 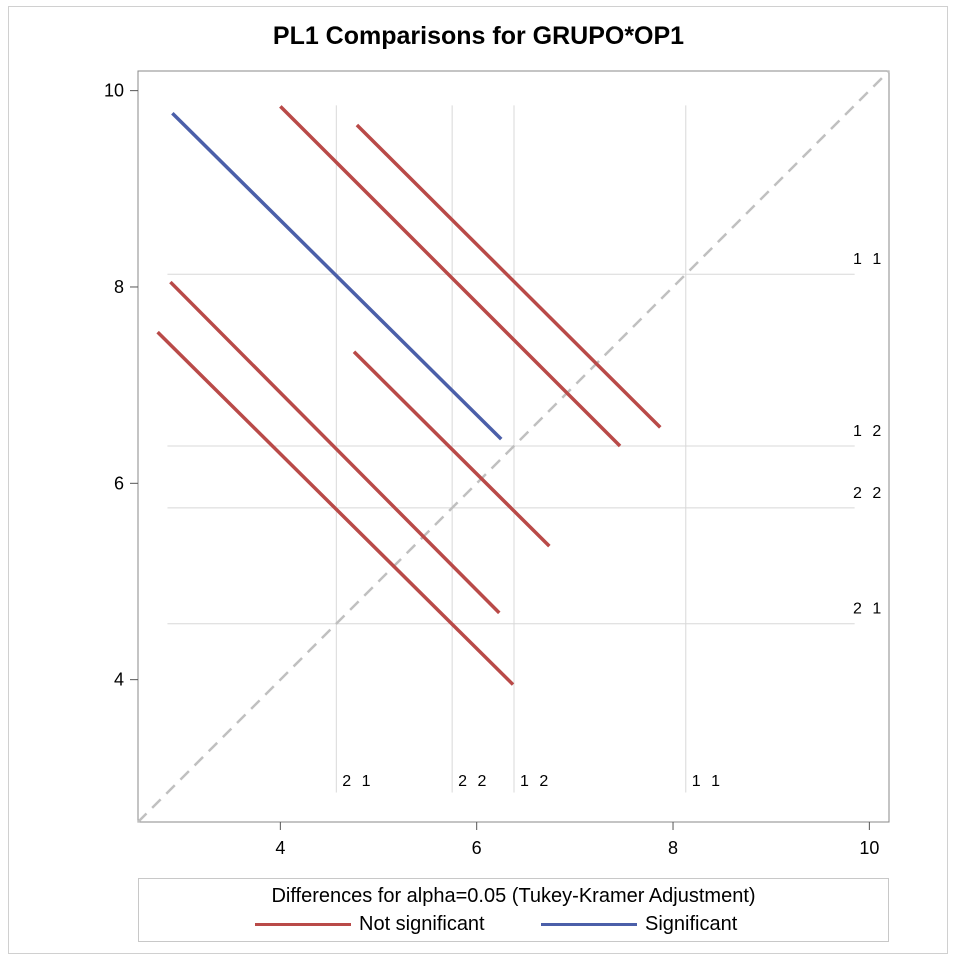 I want to click on chart-title: PL1 Comparisons for GRUPO*OP1, so click(x=478, y=36).